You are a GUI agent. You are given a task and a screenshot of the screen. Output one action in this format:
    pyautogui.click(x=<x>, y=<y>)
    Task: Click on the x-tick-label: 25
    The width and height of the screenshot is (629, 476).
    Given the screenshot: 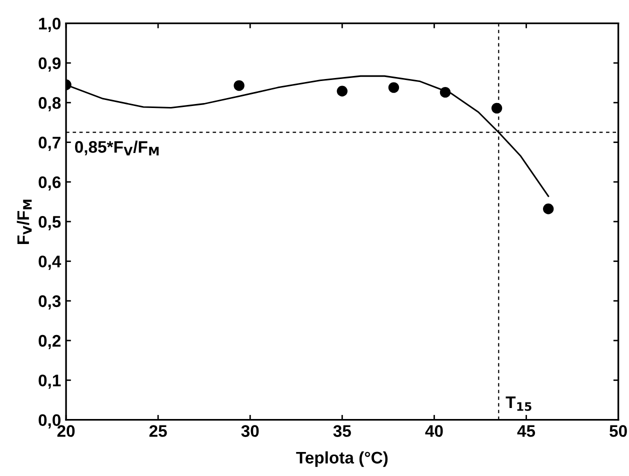 What is the action you would take?
    pyautogui.click(x=158, y=431)
    